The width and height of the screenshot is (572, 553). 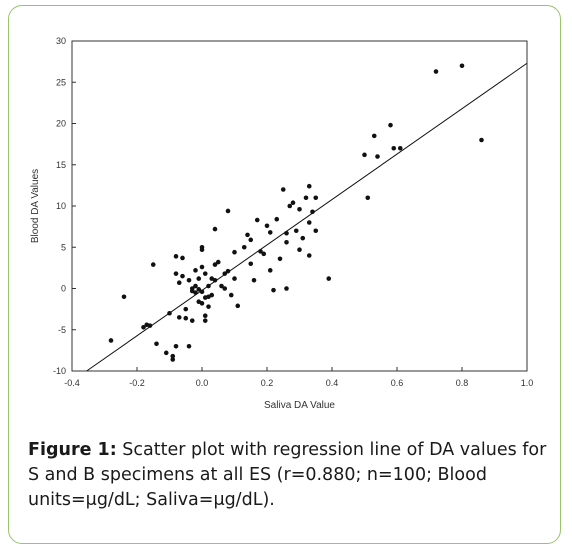 I want to click on y-axis-ticks: -10 -5 0 5 10 15 20 25 30, so click(x=64, y=206).